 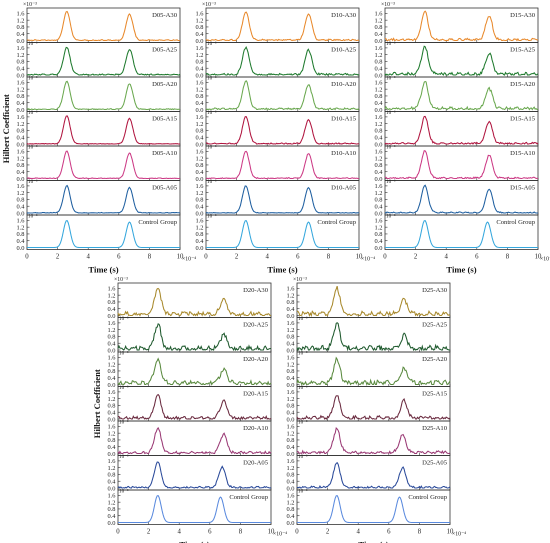 What do you see at coordinates (179, 532) in the screenshot?
I see `x-tick-label: 4` at bounding box center [179, 532].